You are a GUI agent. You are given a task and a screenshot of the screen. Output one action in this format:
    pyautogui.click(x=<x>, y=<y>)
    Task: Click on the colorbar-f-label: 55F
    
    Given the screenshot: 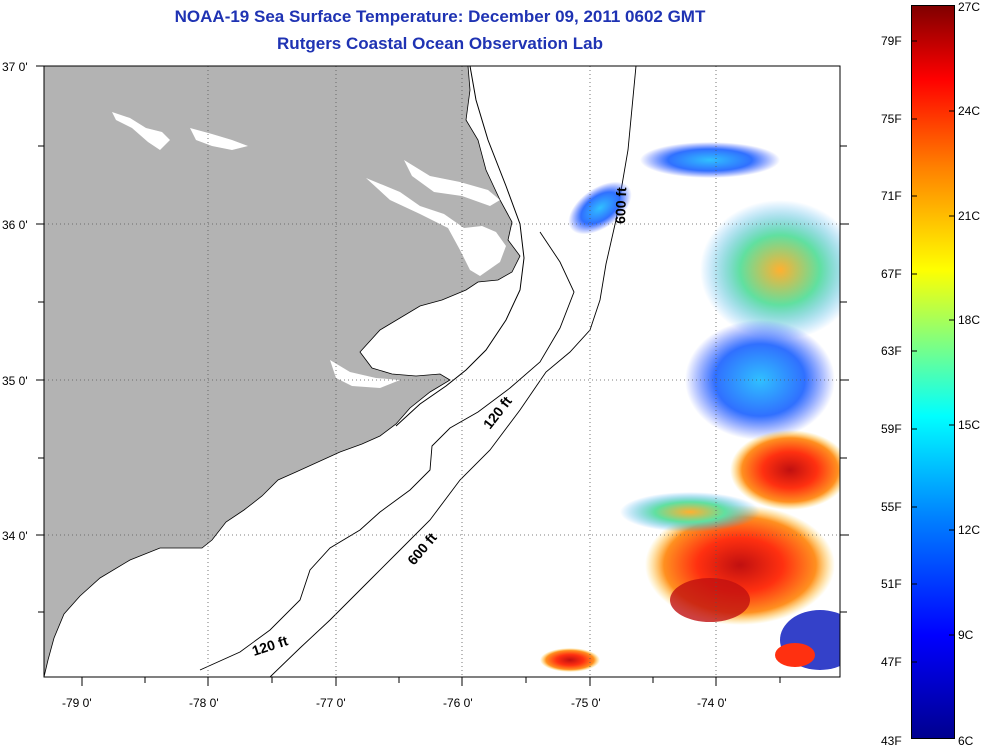 What is the action you would take?
    pyautogui.click(x=891, y=507)
    